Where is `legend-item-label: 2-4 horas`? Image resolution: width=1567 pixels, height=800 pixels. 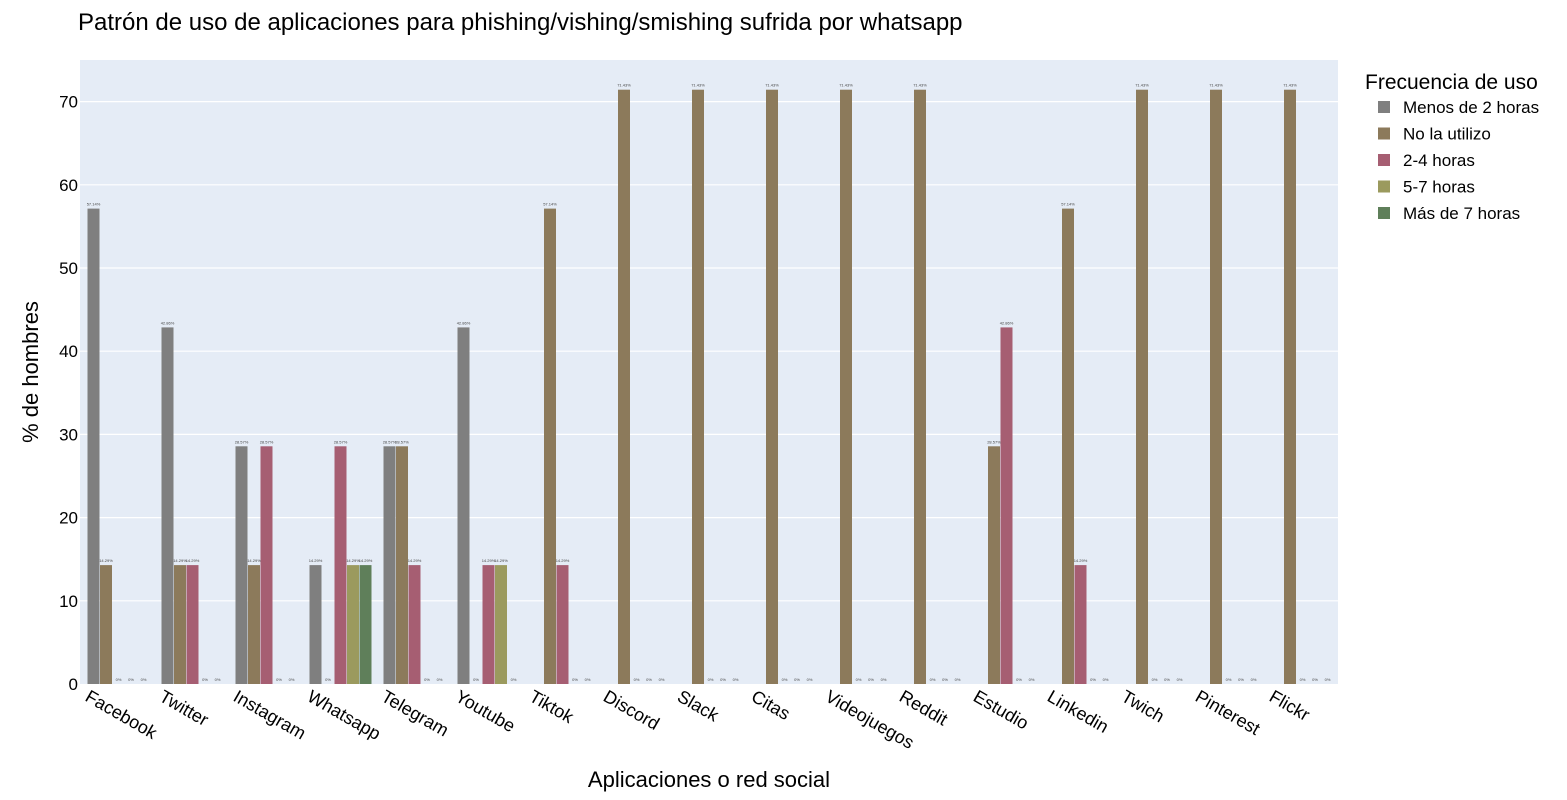 legend-item-label: 2-4 horas is located at coordinates (1439, 160).